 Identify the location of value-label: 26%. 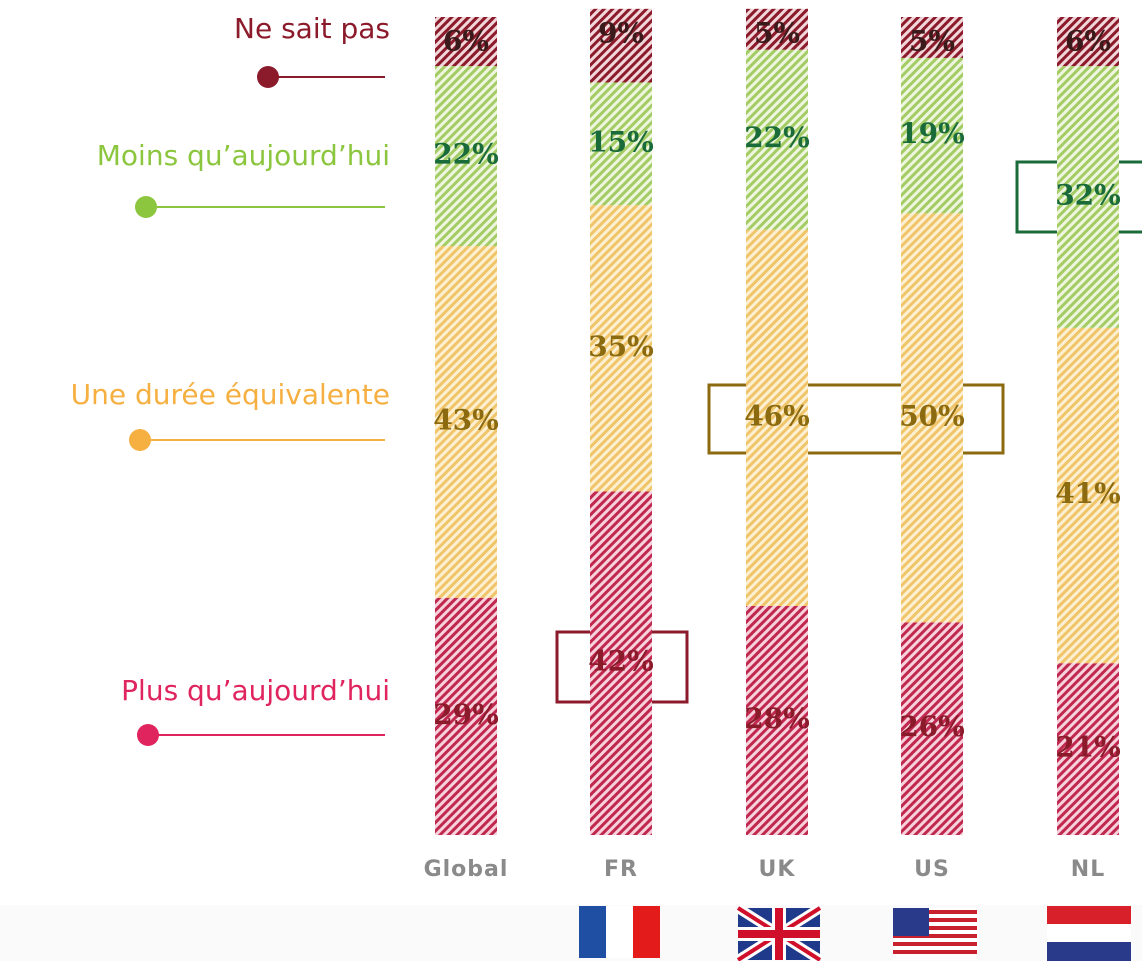
(932, 726).